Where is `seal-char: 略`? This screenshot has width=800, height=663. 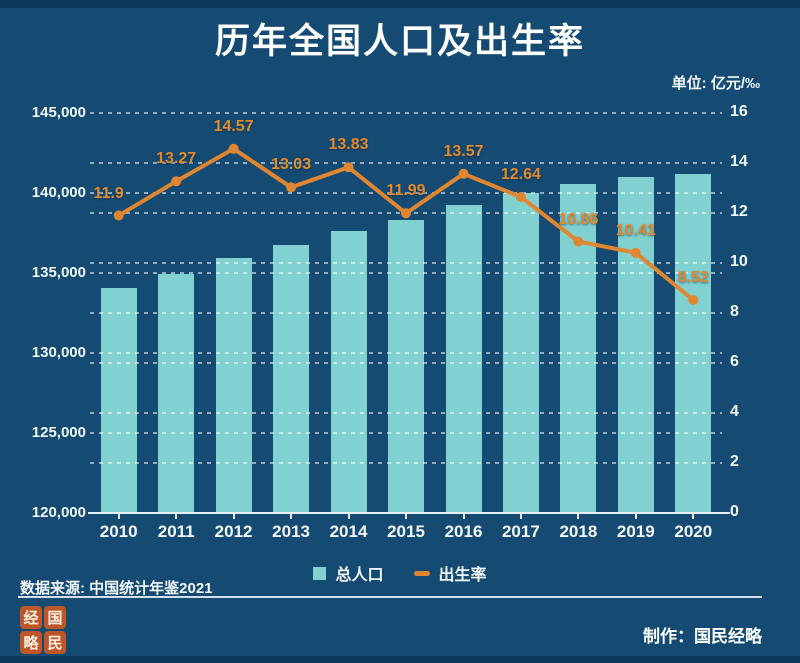 seal-char: 略 is located at coordinates (31, 642).